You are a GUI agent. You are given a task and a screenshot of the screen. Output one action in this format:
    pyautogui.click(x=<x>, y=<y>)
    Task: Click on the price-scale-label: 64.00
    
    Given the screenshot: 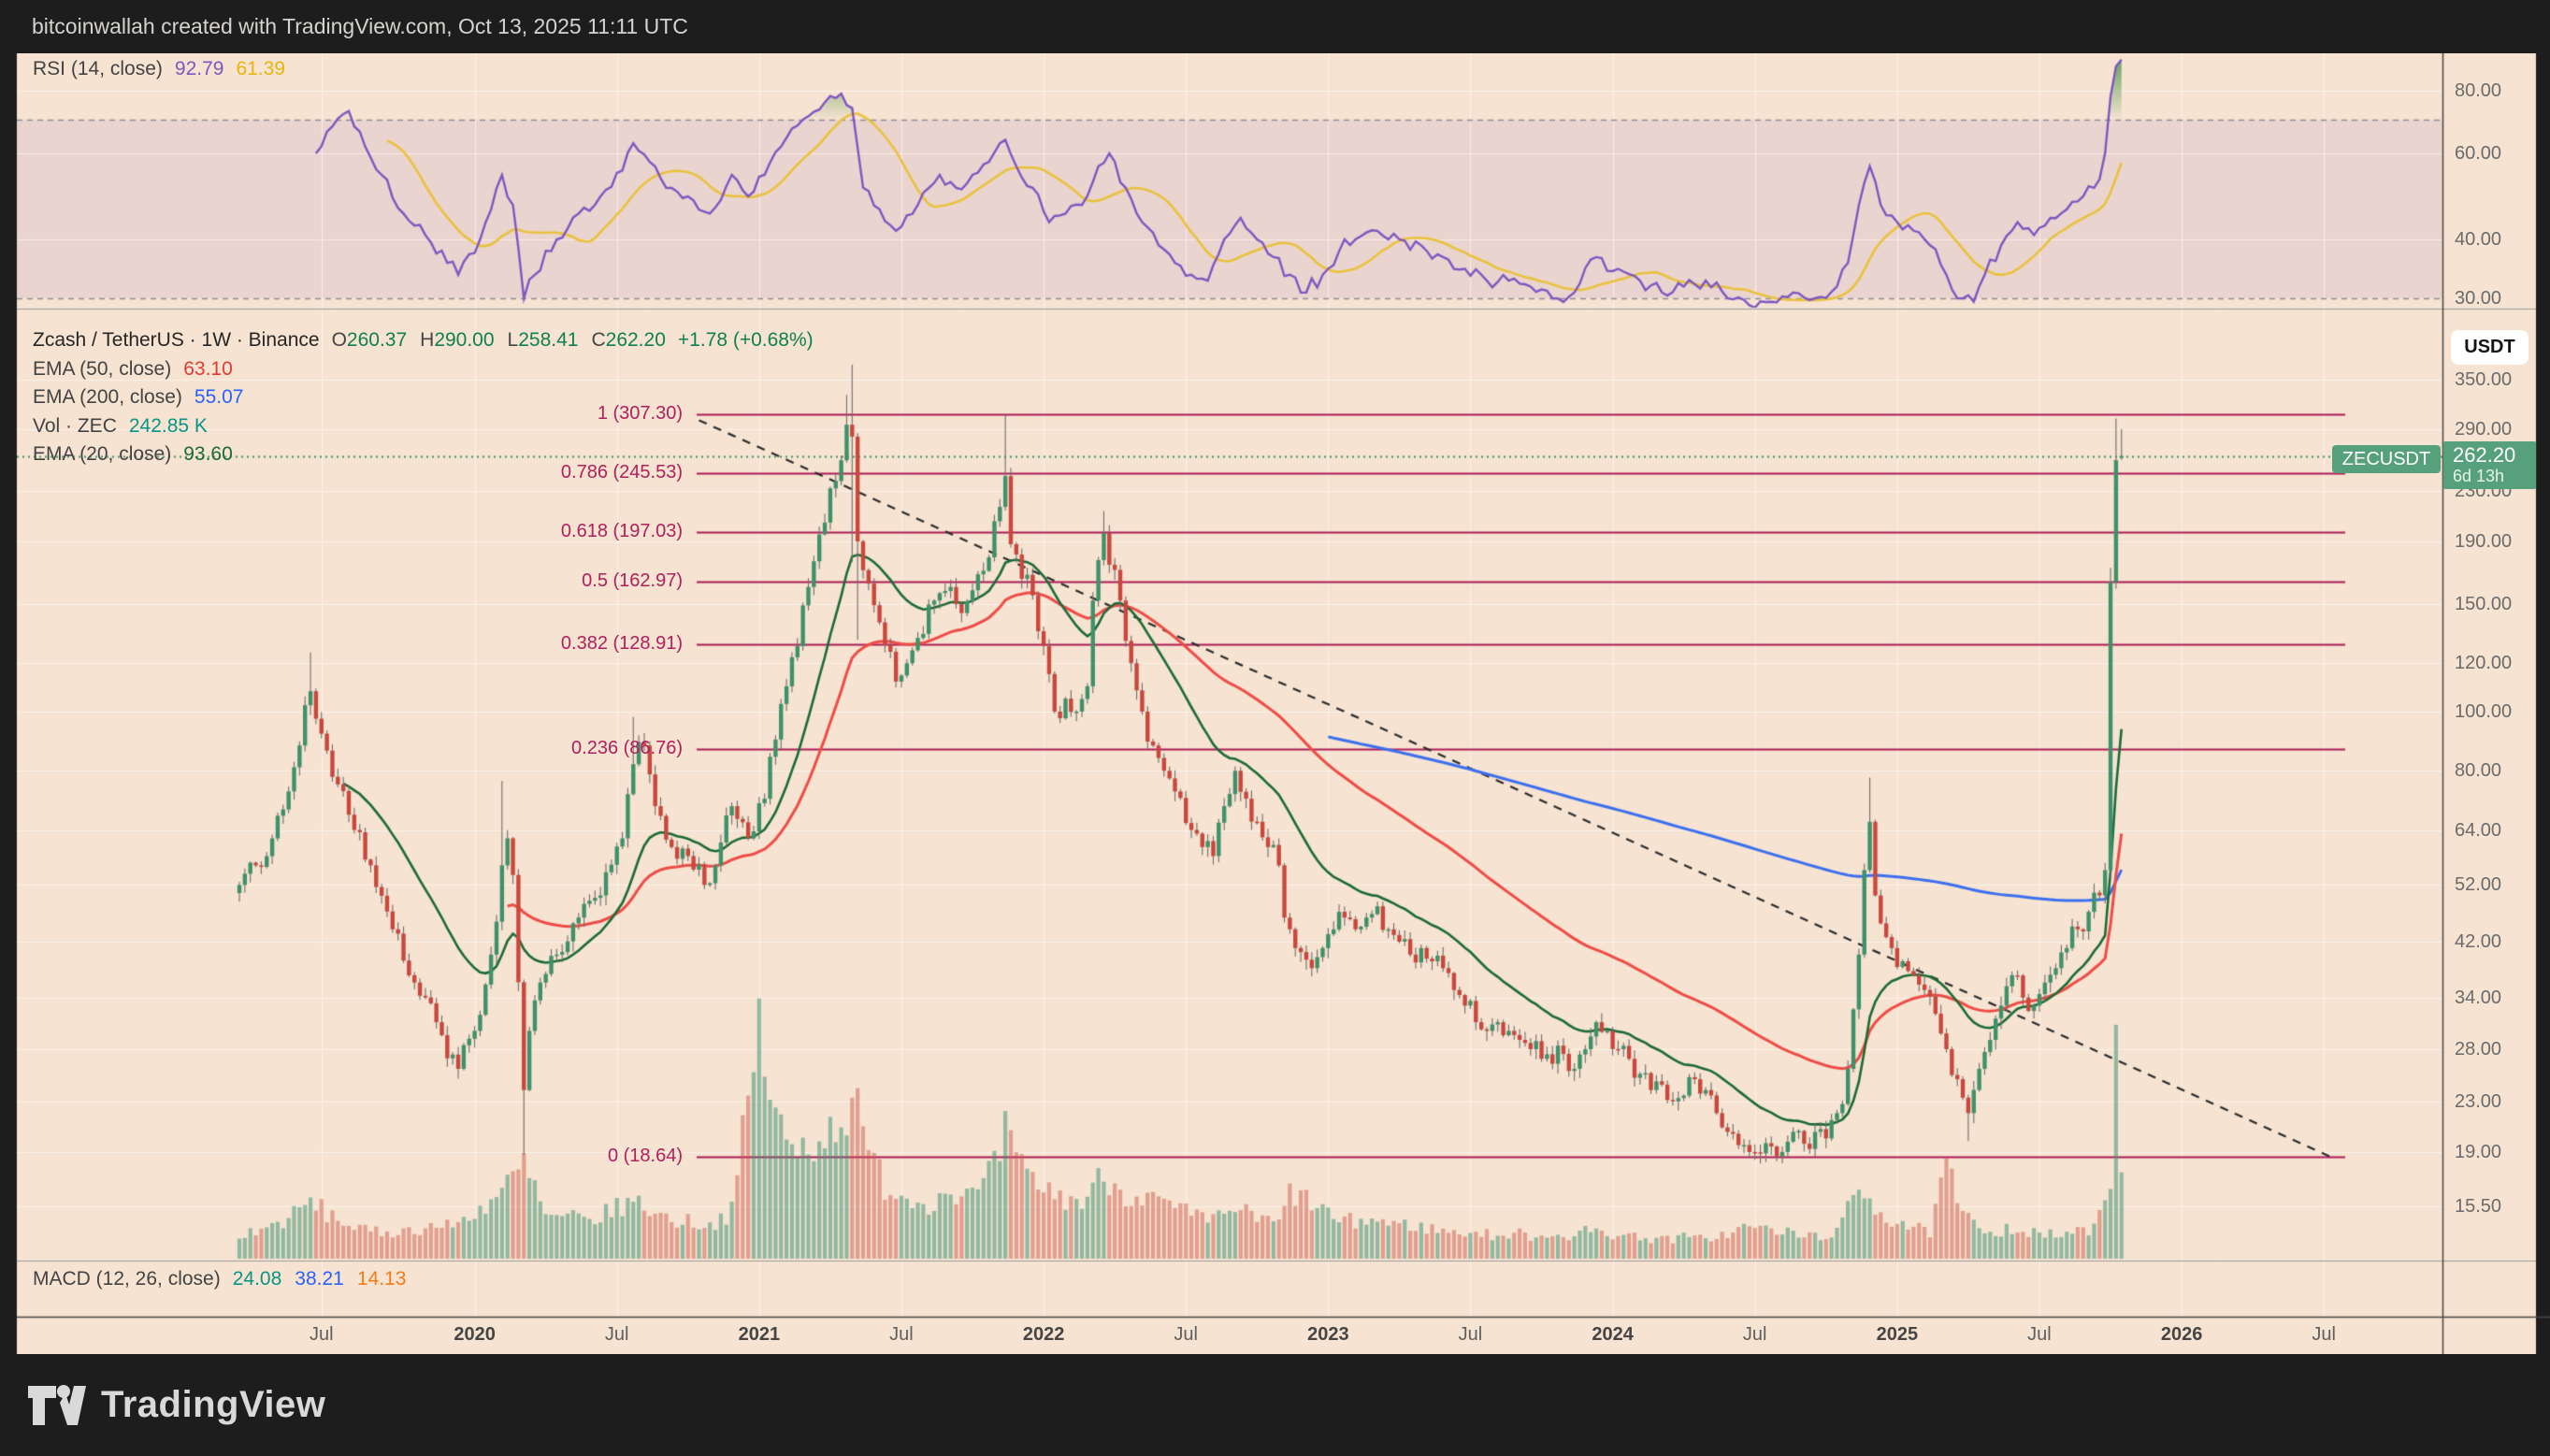 What is the action you would take?
    pyautogui.click(x=2478, y=830)
    